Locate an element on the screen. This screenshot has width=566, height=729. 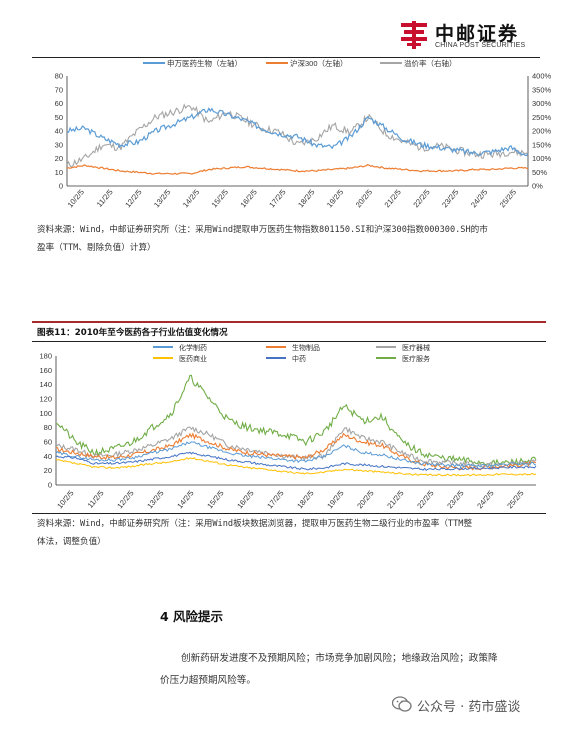
chart2-left-tick: 0 is located at coordinates (50, 485).